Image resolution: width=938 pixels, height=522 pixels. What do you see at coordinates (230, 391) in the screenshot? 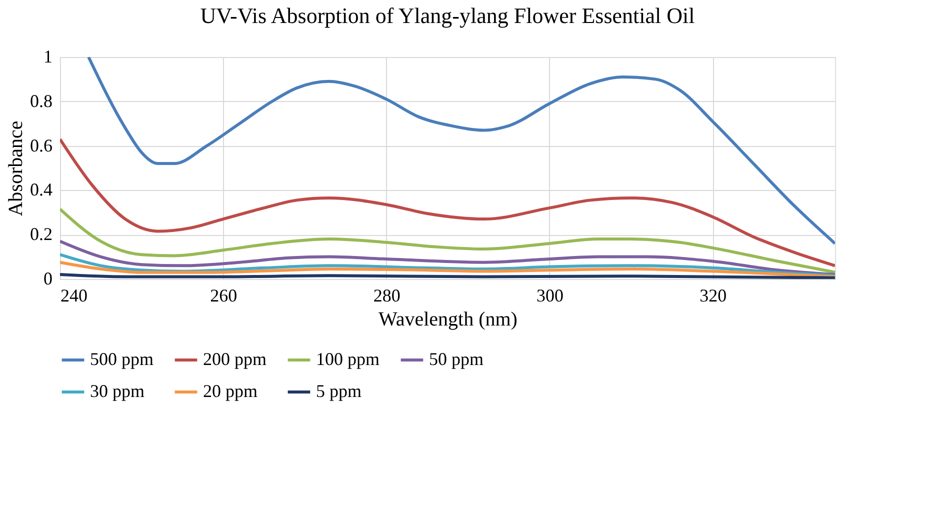
I see `legend-label: 20 ppm` at bounding box center [230, 391].